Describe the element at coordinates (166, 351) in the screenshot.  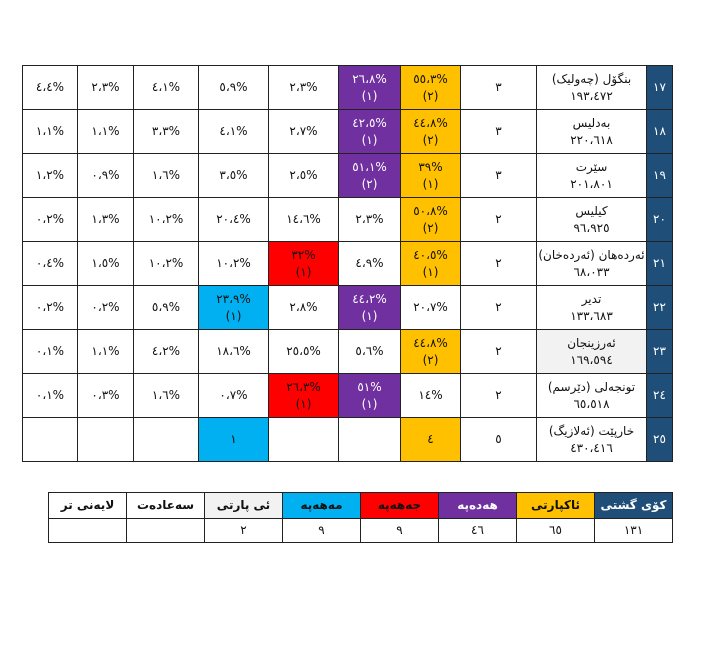
I see `iyi-cell: %٤،٢` at that location.